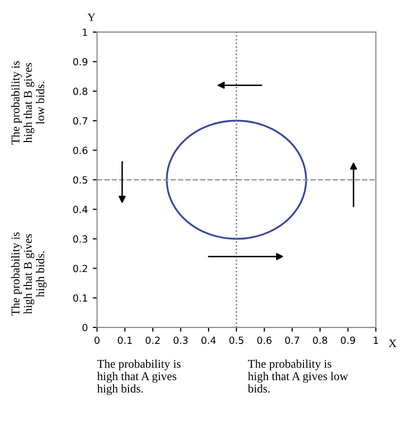  What do you see at coordinates (320, 340) in the screenshot?
I see `x-tick-label: 0.8` at bounding box center [320, 340].